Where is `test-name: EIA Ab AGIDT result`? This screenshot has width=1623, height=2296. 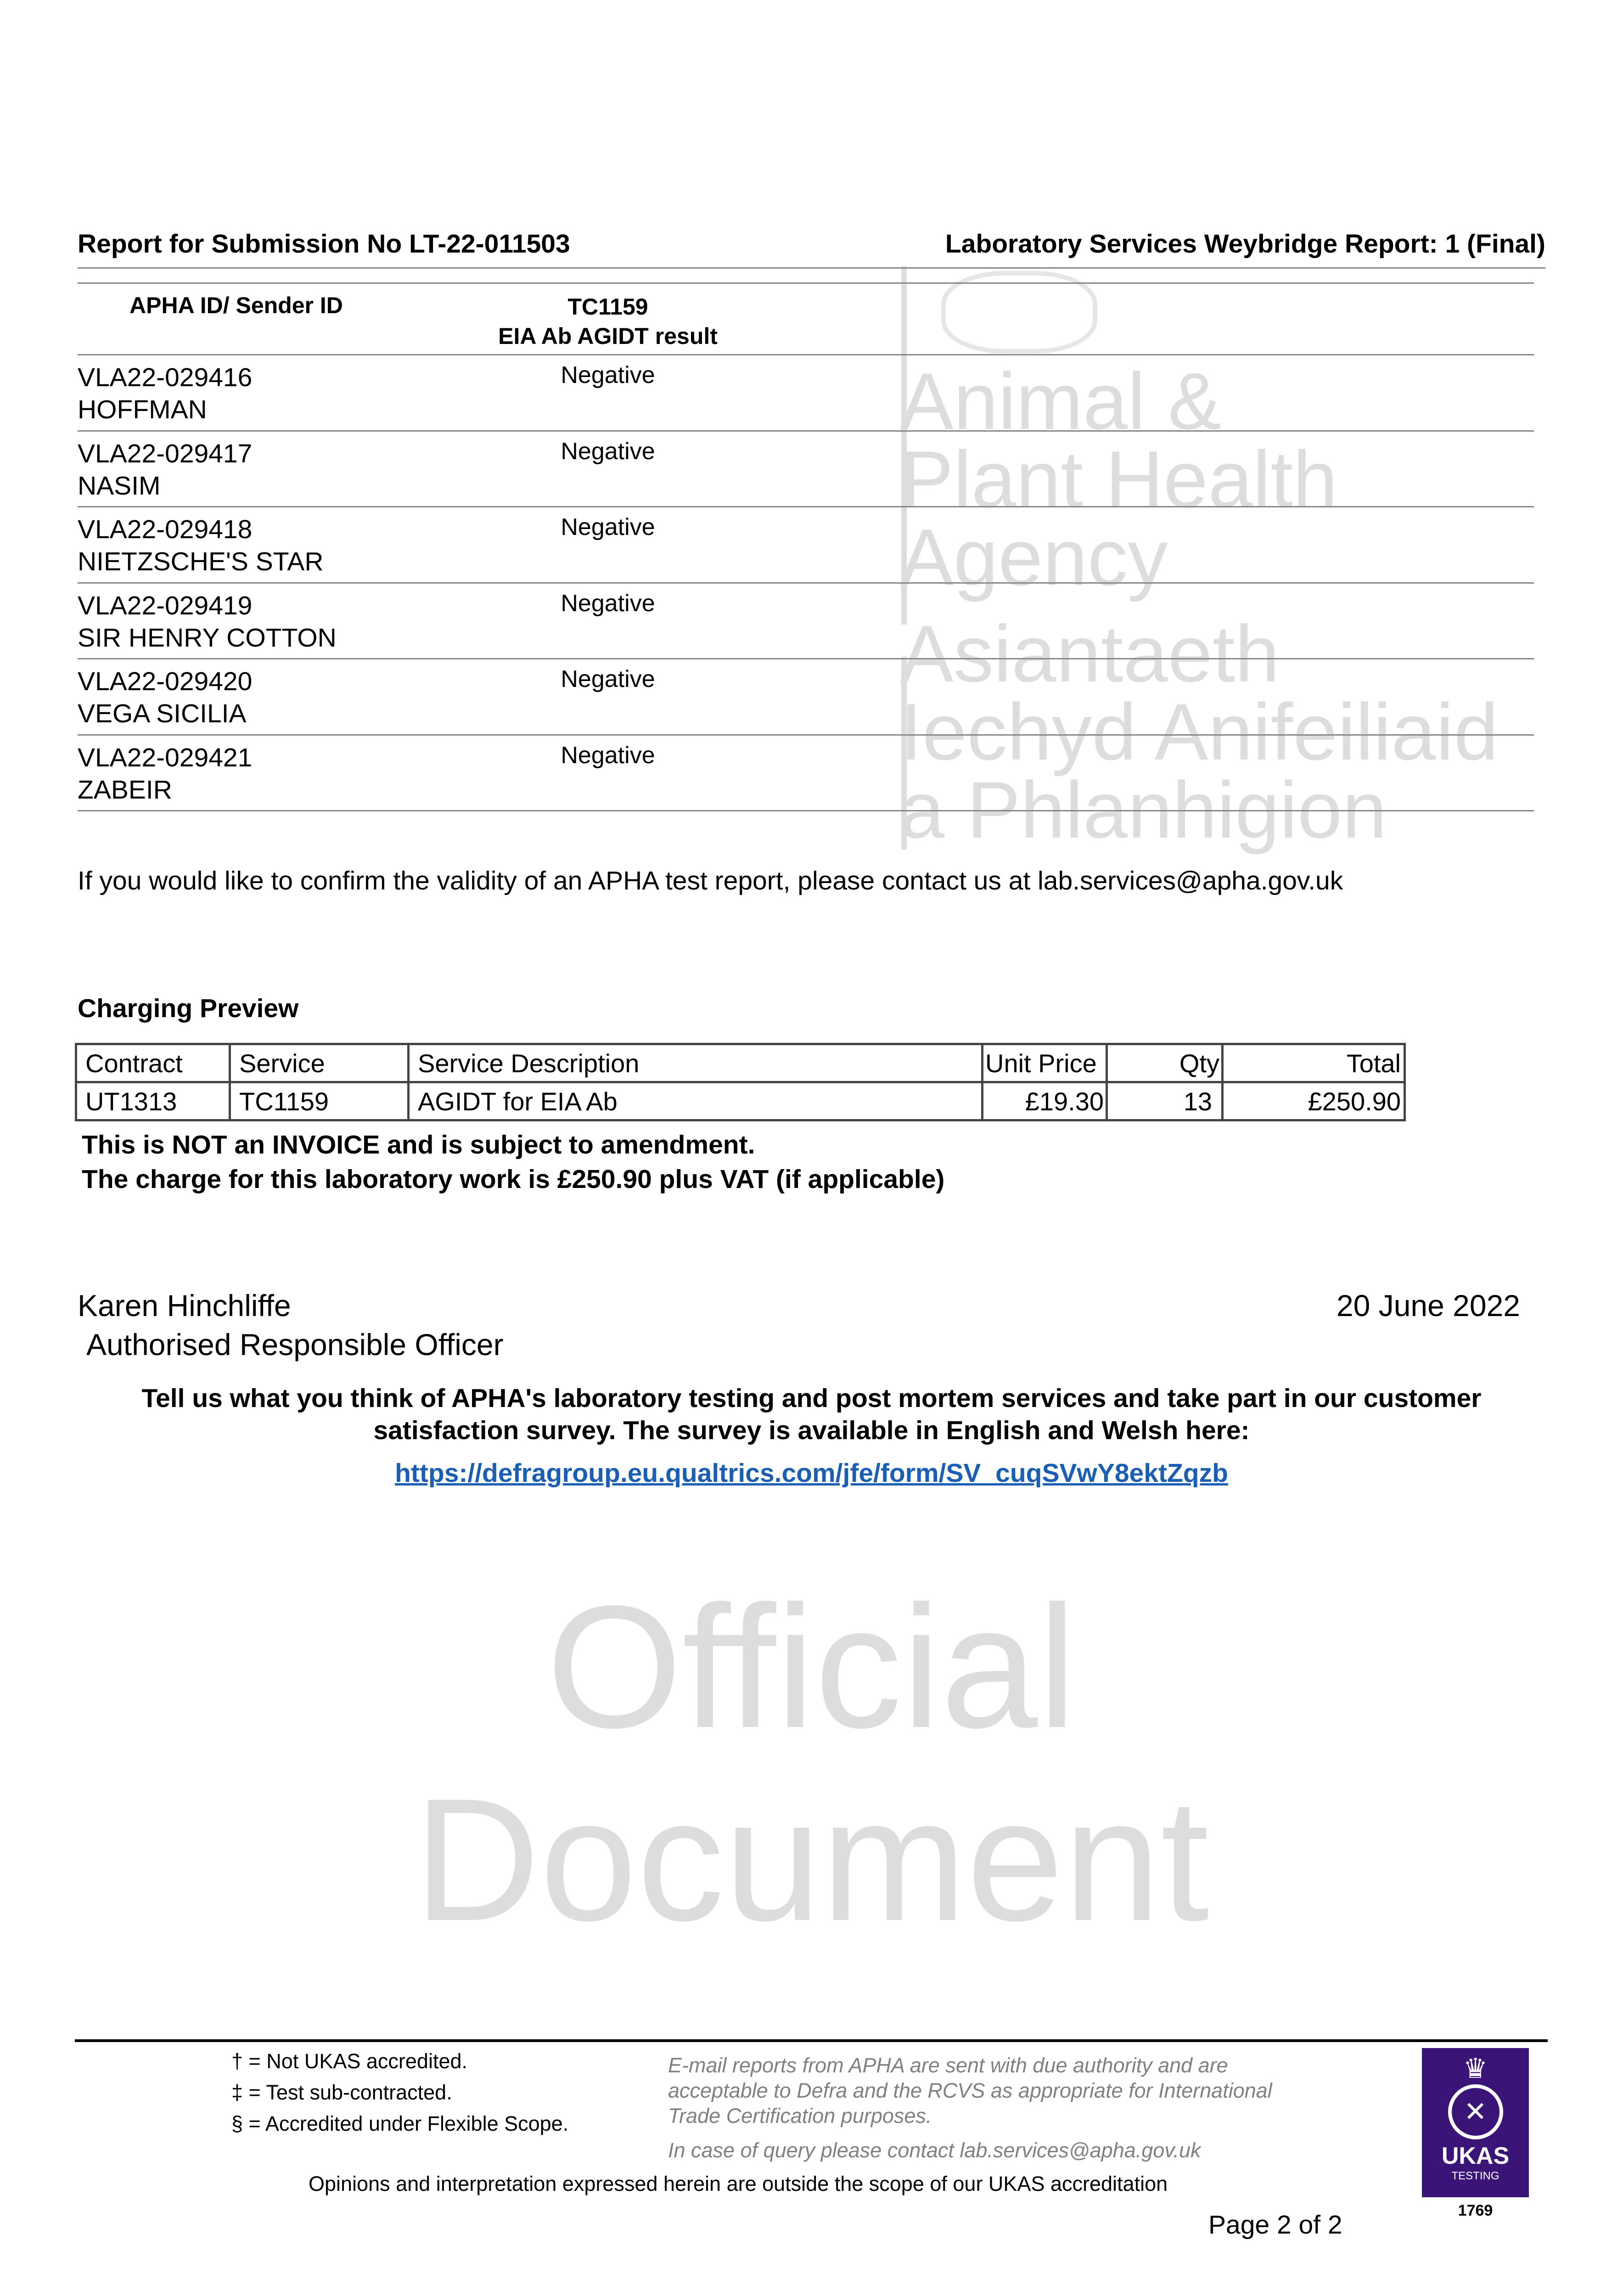 test-name: EIA Ab AGIDT result is located at coordinates (608, 336).